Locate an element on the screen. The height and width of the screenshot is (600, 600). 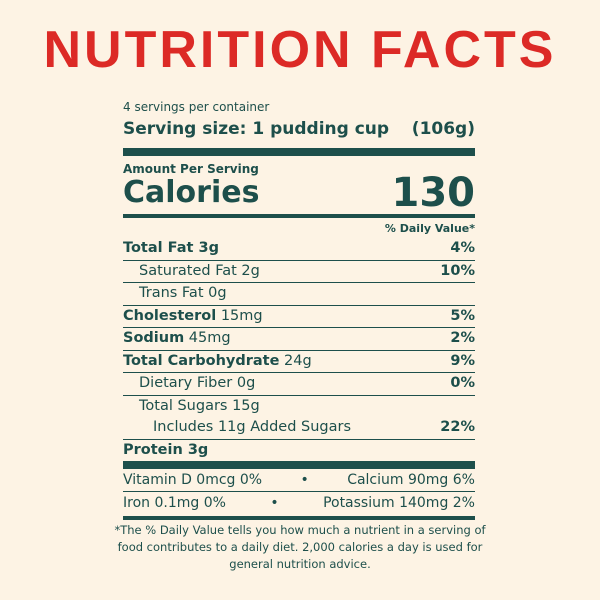
nutrient-name: Saturated Fat 2g is located at coordinates (199, 270).